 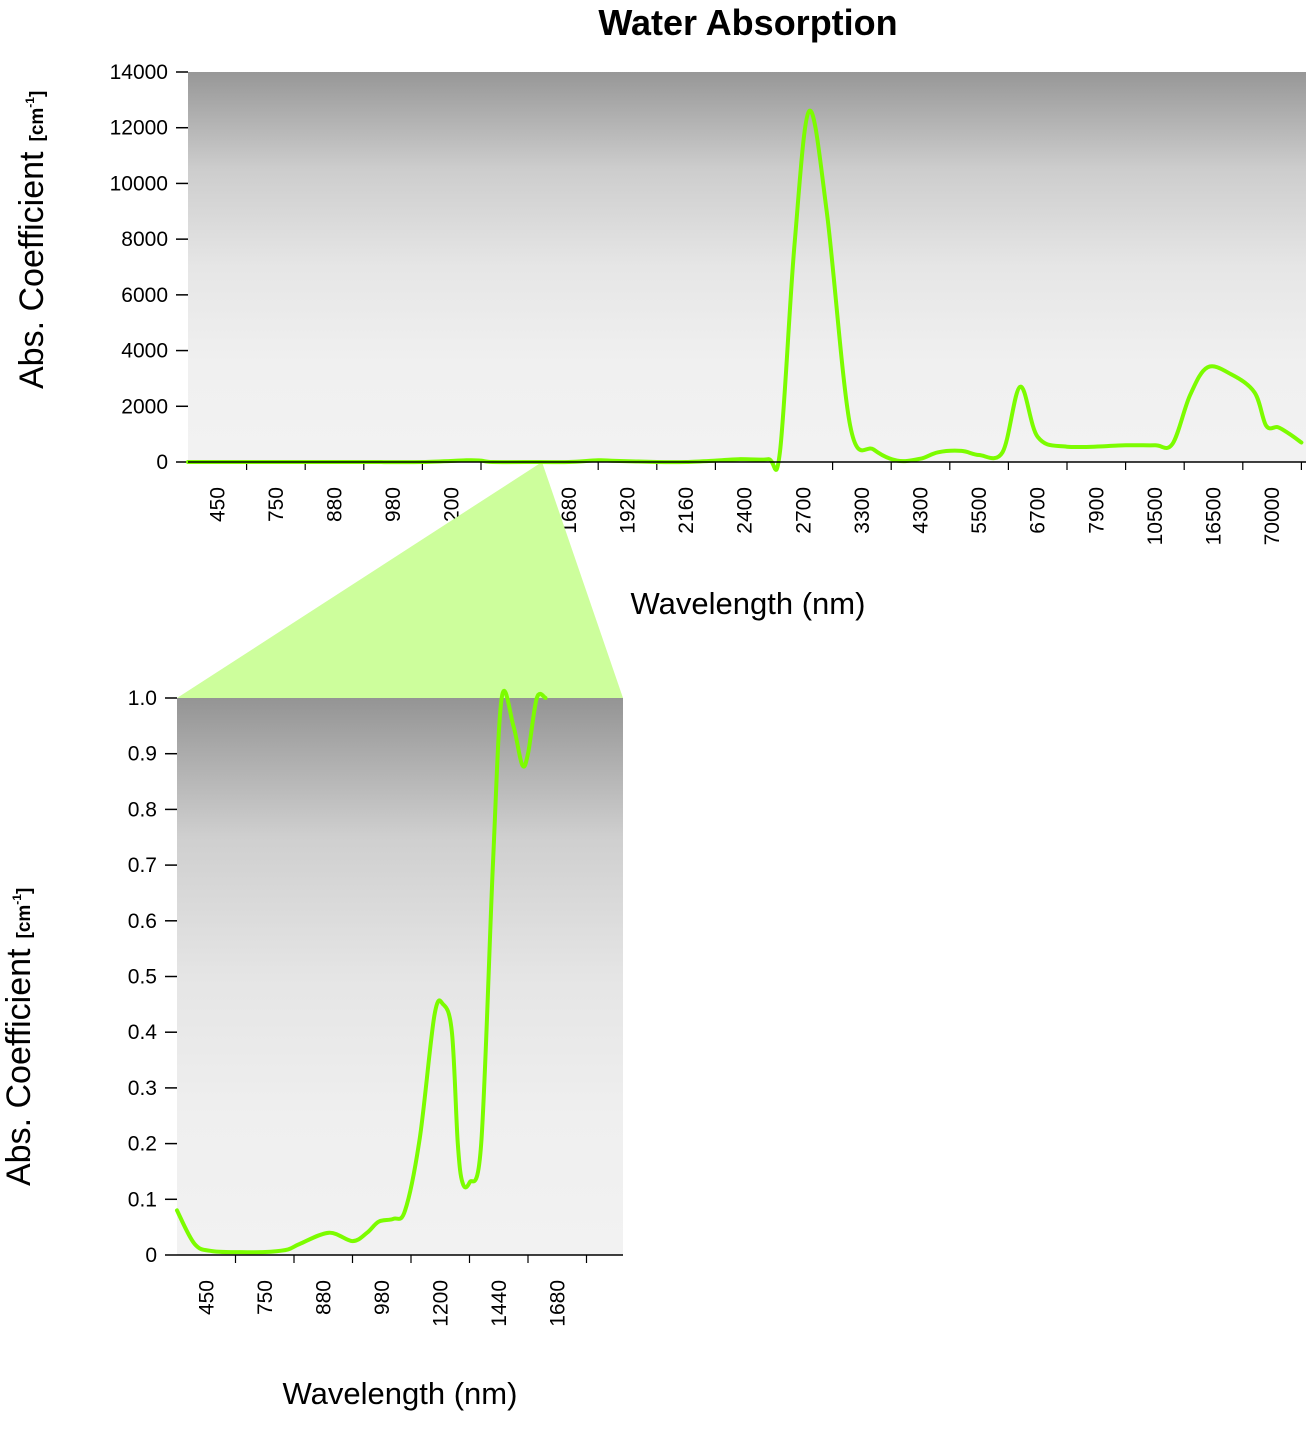 I want to click on inset-x-ticks: 450 750 880 980 1200 1440 1680, so click(x=391, y=1291).